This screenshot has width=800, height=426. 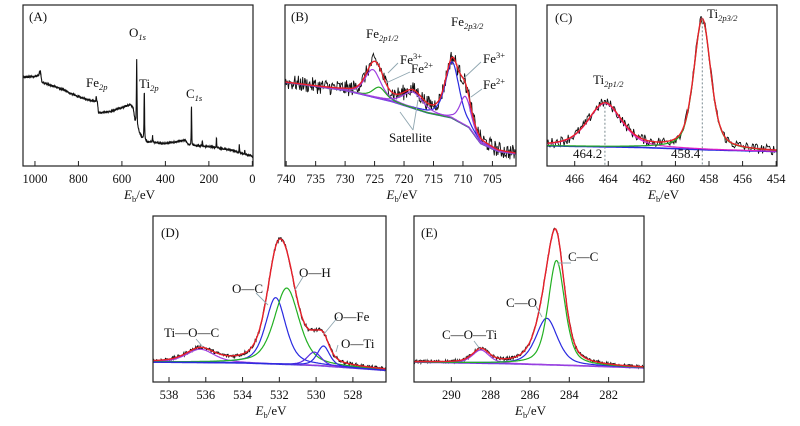 What do you see at coordinates (316, 395) in the screenshot?
I see `x-tick-label: 530` at bounding box center [316, 395].